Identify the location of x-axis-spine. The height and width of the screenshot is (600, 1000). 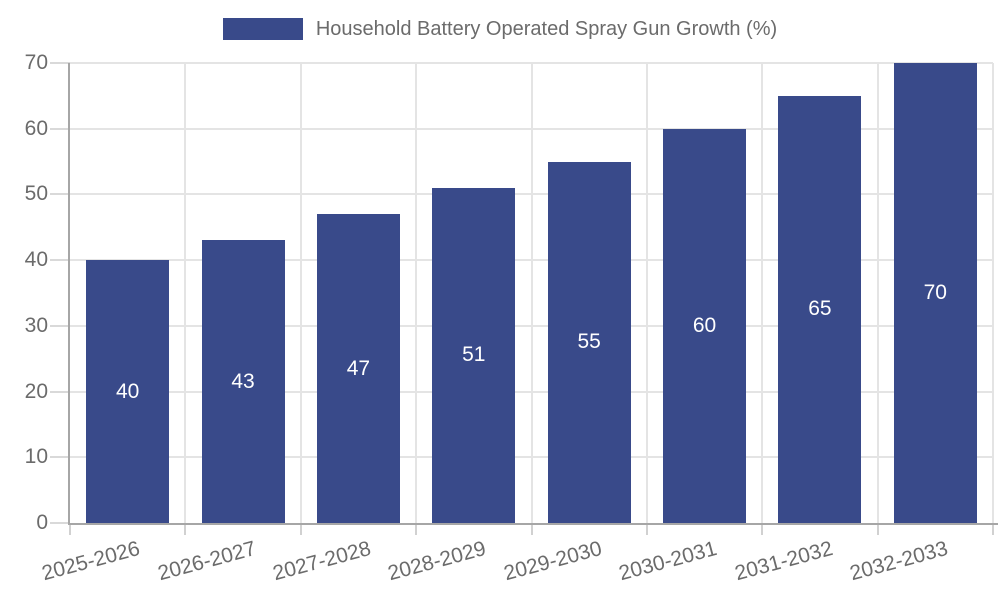
(533, 524).